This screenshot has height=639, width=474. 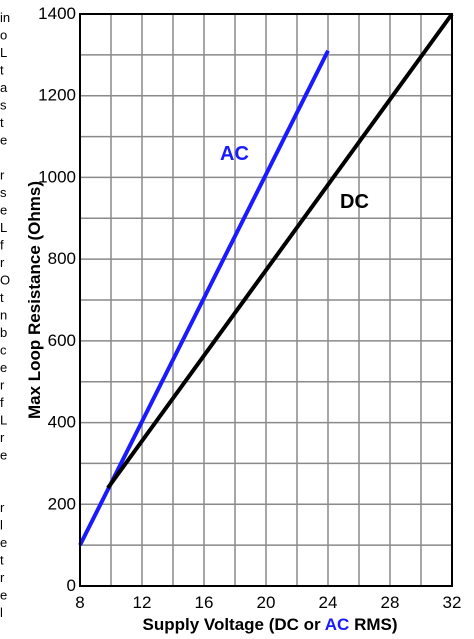 I want to click on x-tick-label: 20, so click(x=266, y=602).